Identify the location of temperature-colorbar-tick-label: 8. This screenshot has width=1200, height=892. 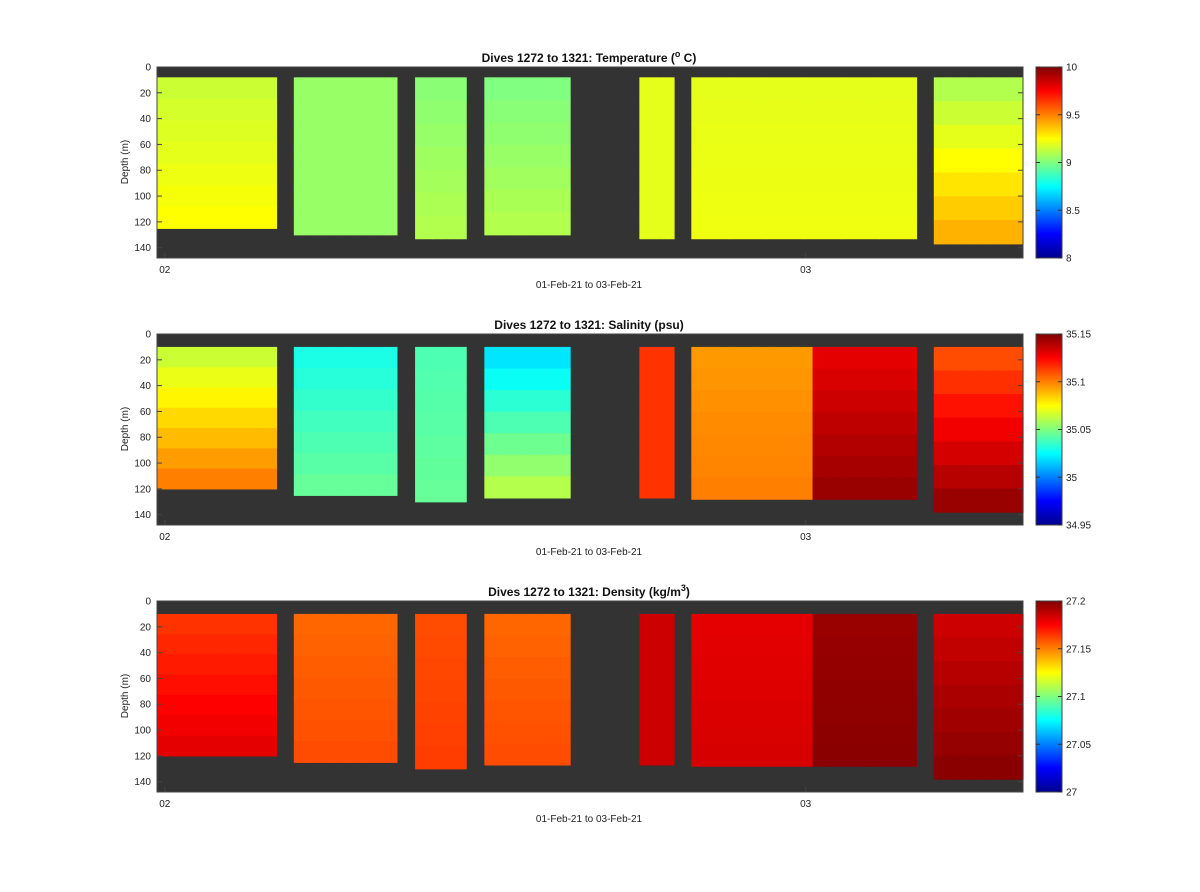
(1069, 259).